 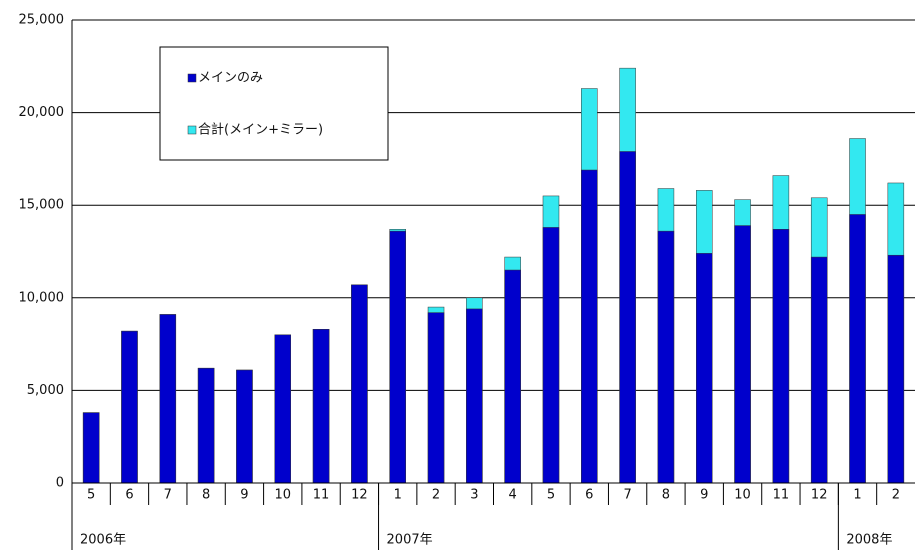 I want to click on group-label: 2008年, so click(x=869, y=540).